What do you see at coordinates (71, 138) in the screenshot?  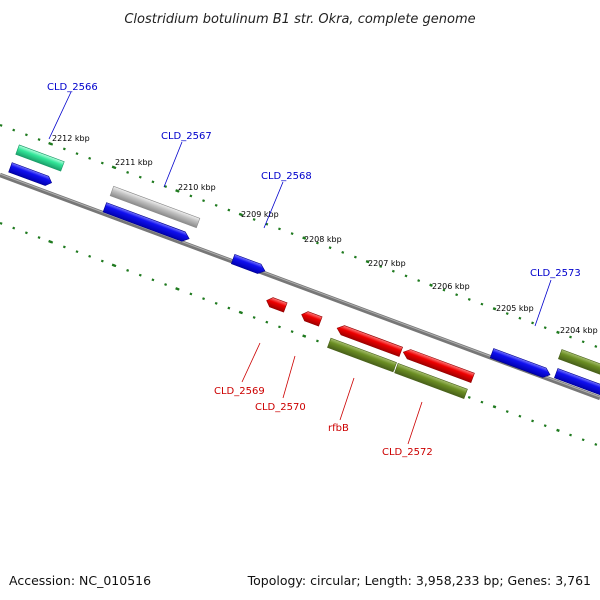 I see `tick-label: 2212 kbp` at bounding box center [71, 138].